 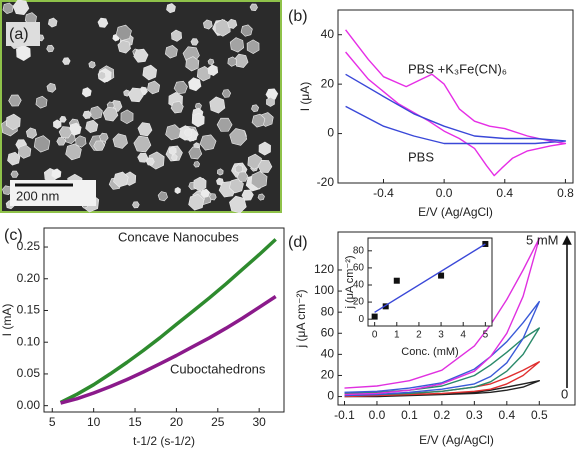 What do you see at coordinates (324, 269) in the screenshot?
I see `y-tick-label: 120` at bounding box center [324, 269].